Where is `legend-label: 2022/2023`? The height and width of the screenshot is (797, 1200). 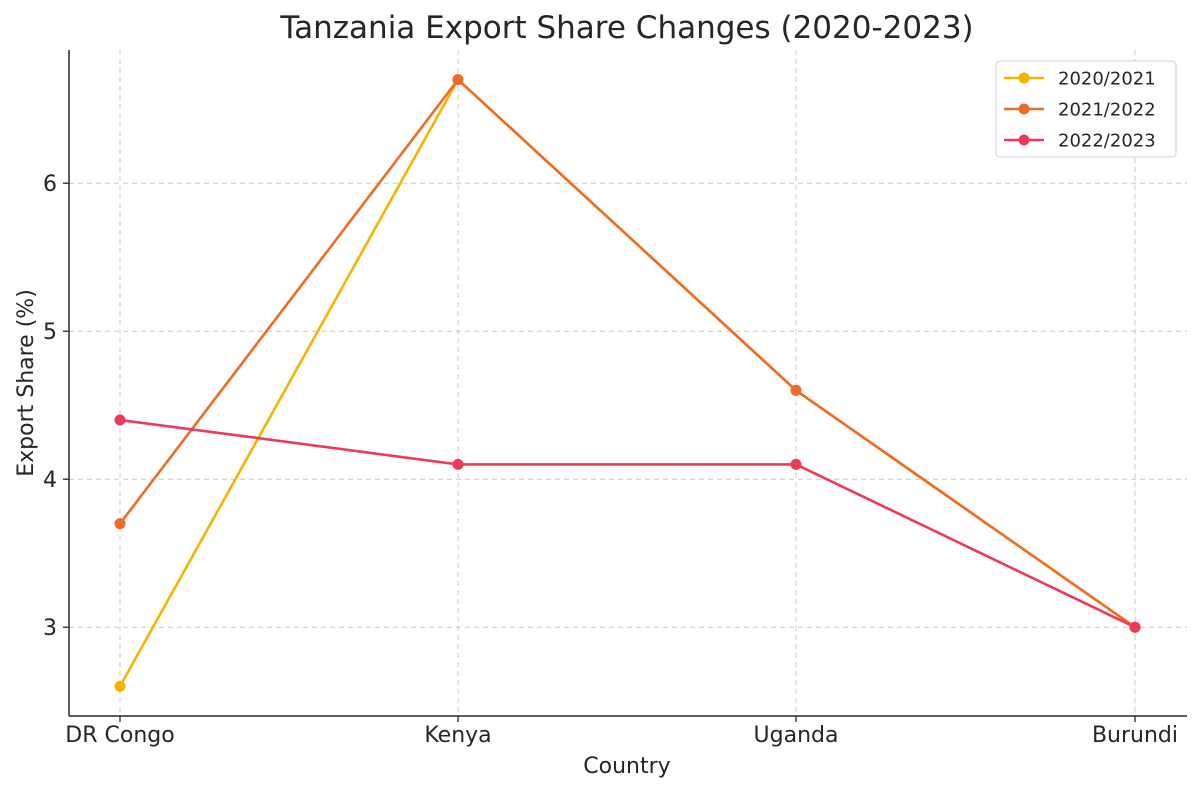 legend-label: 2022/2023 is located at coordinates (1107, 141).